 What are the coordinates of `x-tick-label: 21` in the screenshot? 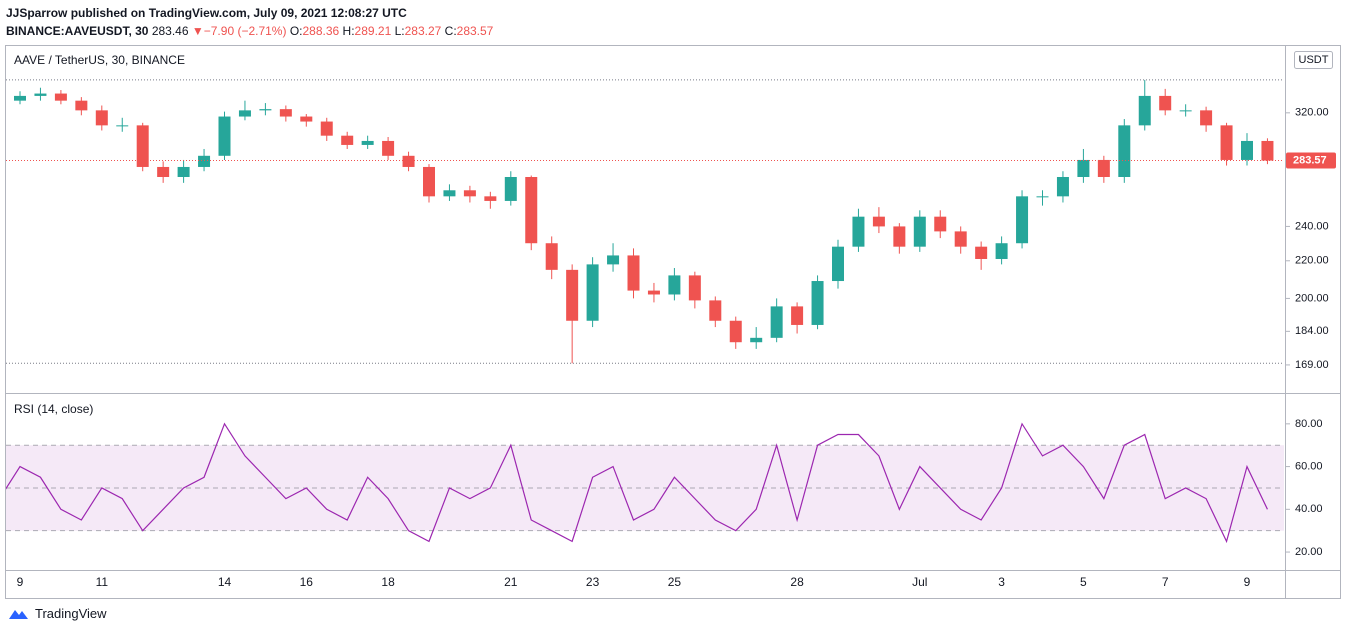 It's located at (511, 582).